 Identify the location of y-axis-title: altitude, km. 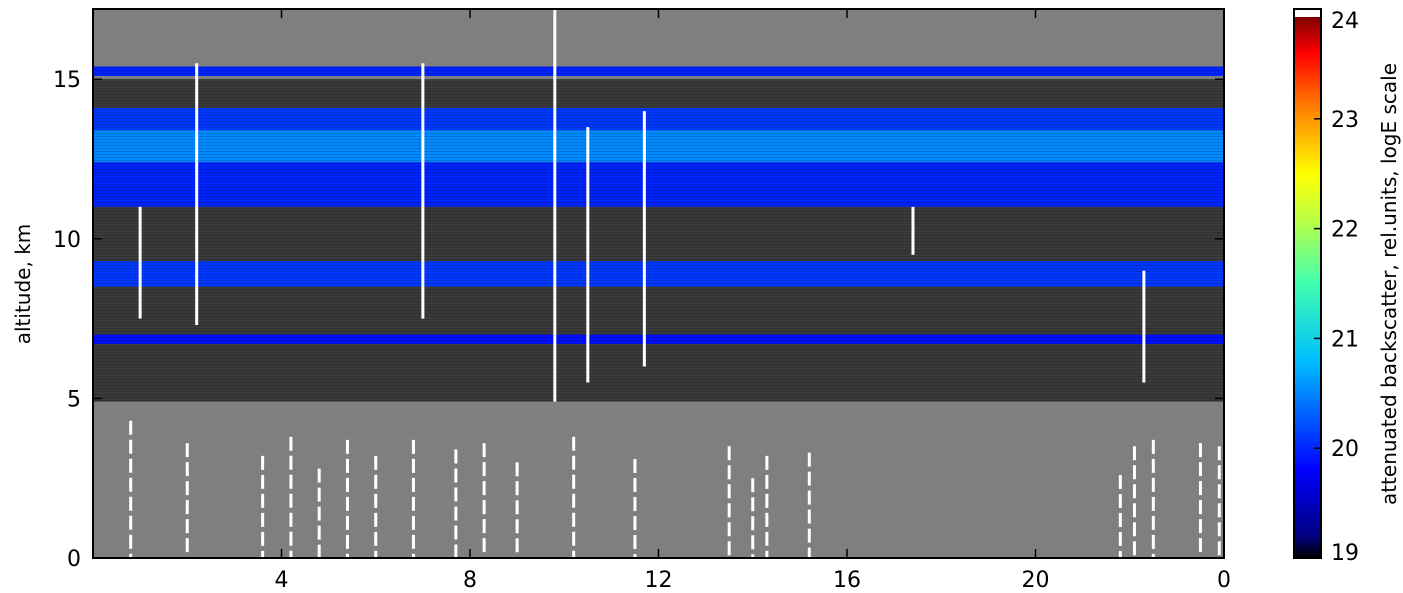
(23, 284).